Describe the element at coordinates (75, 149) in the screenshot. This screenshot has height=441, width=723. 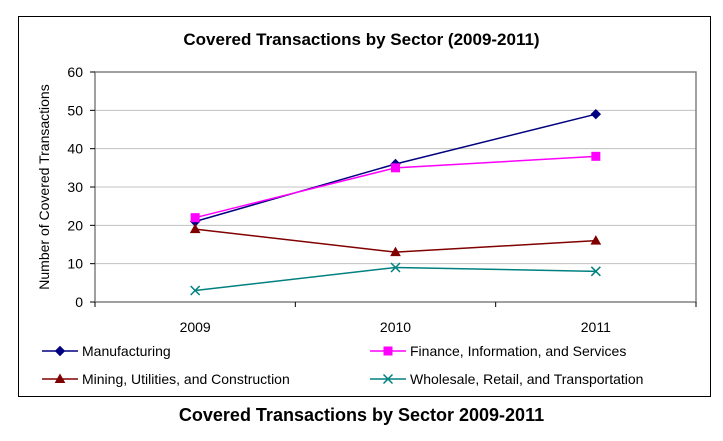
I see `y-tick-label: 40` at that location.